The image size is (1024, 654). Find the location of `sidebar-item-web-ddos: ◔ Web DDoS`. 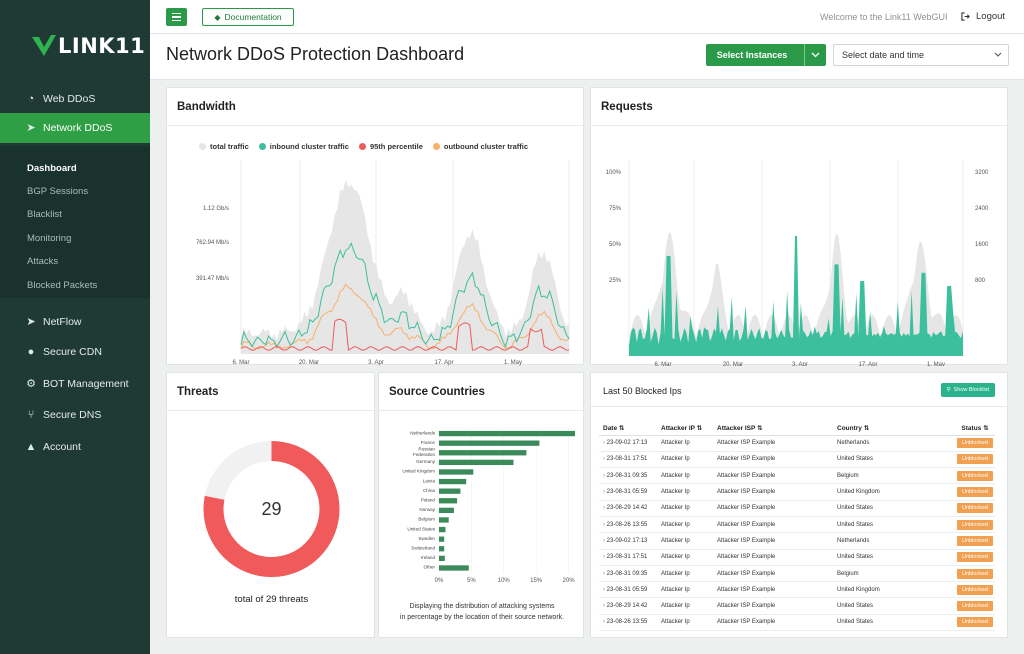

sidebar-item-web-ddos: ◔ Web DDoS is located at coordinates (75, 99).